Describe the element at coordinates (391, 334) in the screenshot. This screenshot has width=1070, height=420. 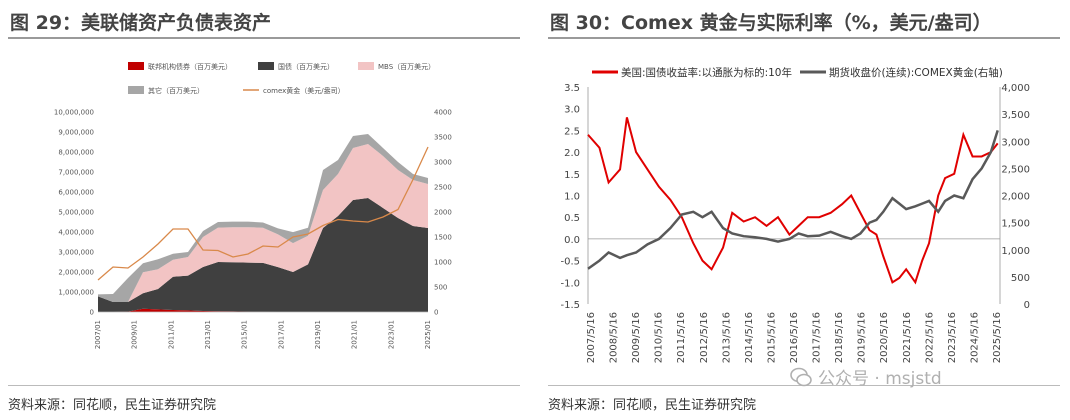
I see `x-tick-8: 2023/01` at that location.